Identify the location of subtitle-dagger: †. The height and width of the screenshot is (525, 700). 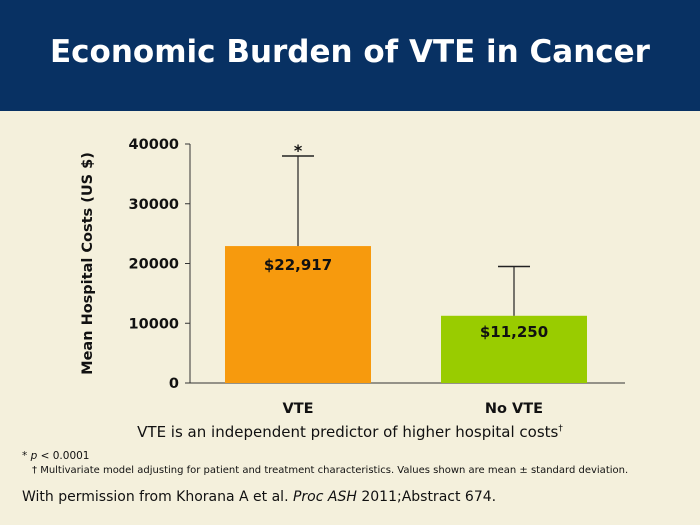
(560, 429).